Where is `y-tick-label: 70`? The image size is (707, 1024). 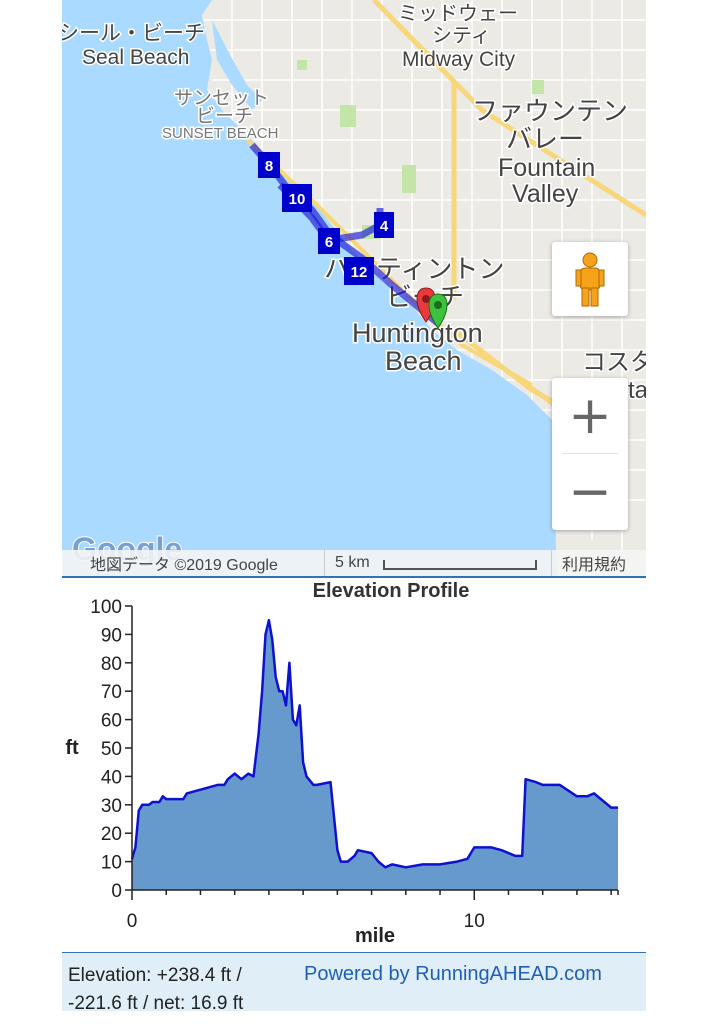
y-tick-label: 70 is located at coordinates (111, 692).